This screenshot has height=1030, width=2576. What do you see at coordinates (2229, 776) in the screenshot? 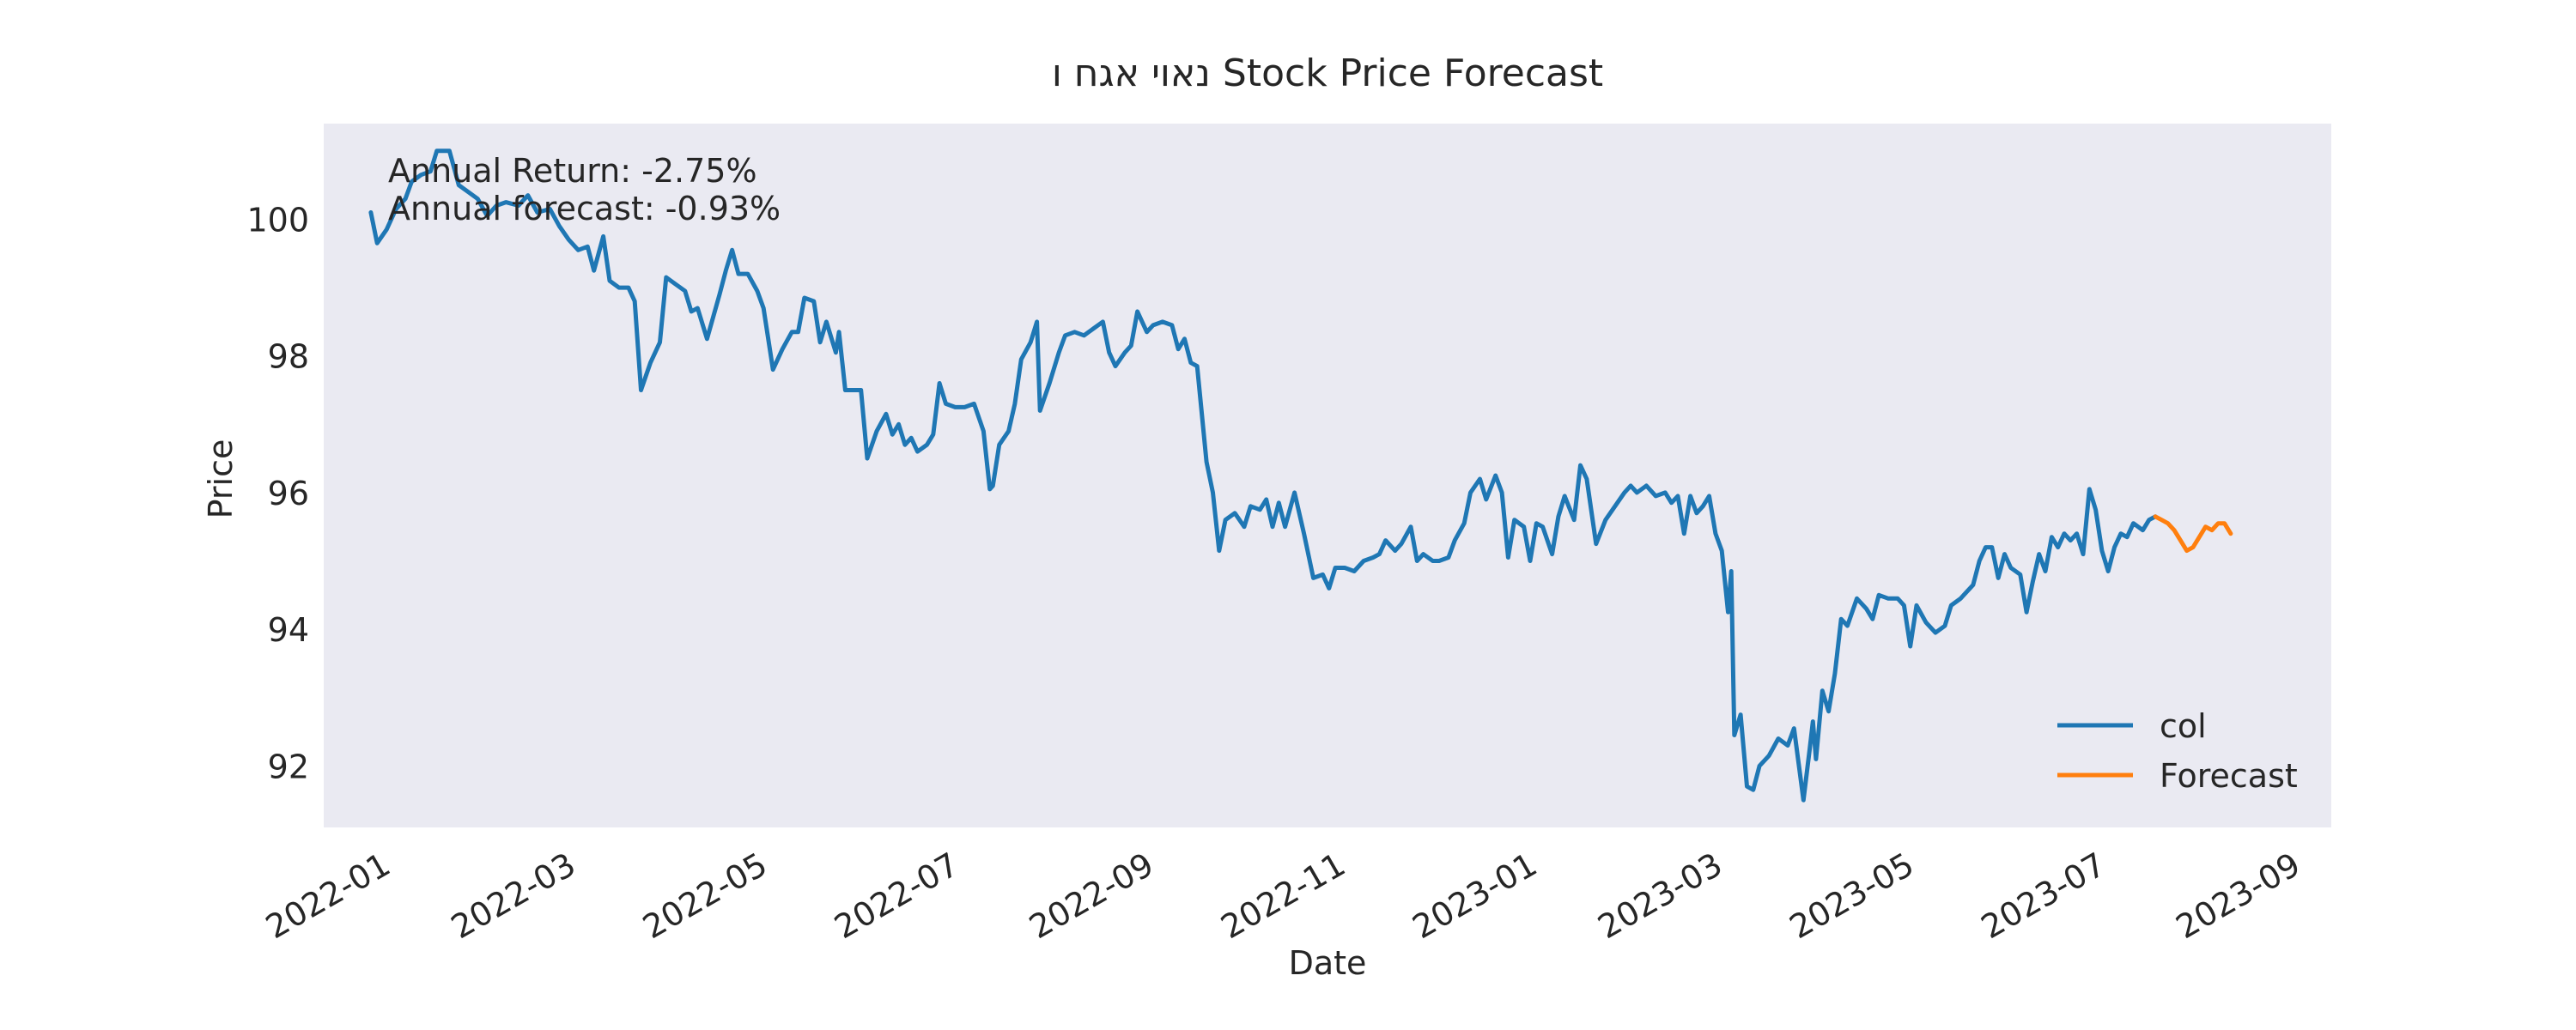
I see `legend-label-forecast: Forecast` at bounding box center [2229, 776].